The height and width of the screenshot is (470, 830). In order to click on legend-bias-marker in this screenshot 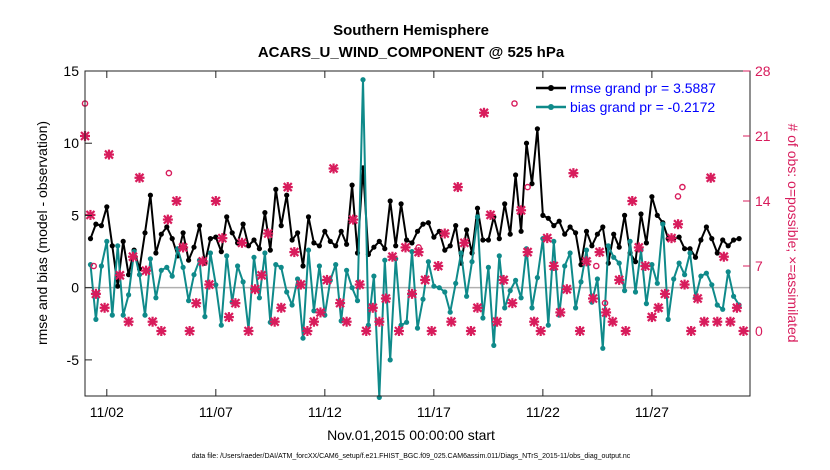, I will do `click(551, 107)`.